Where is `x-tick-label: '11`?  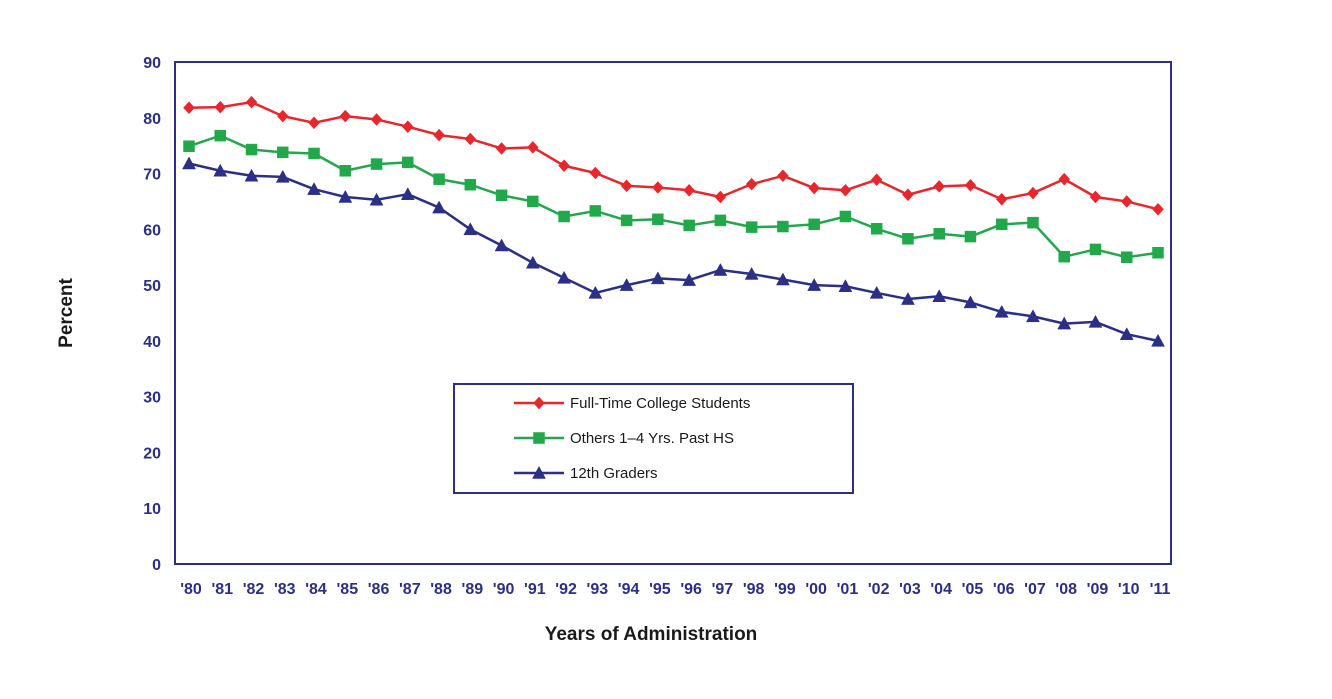 x-tick-label: '11 is located at coordinates (1160, 589).